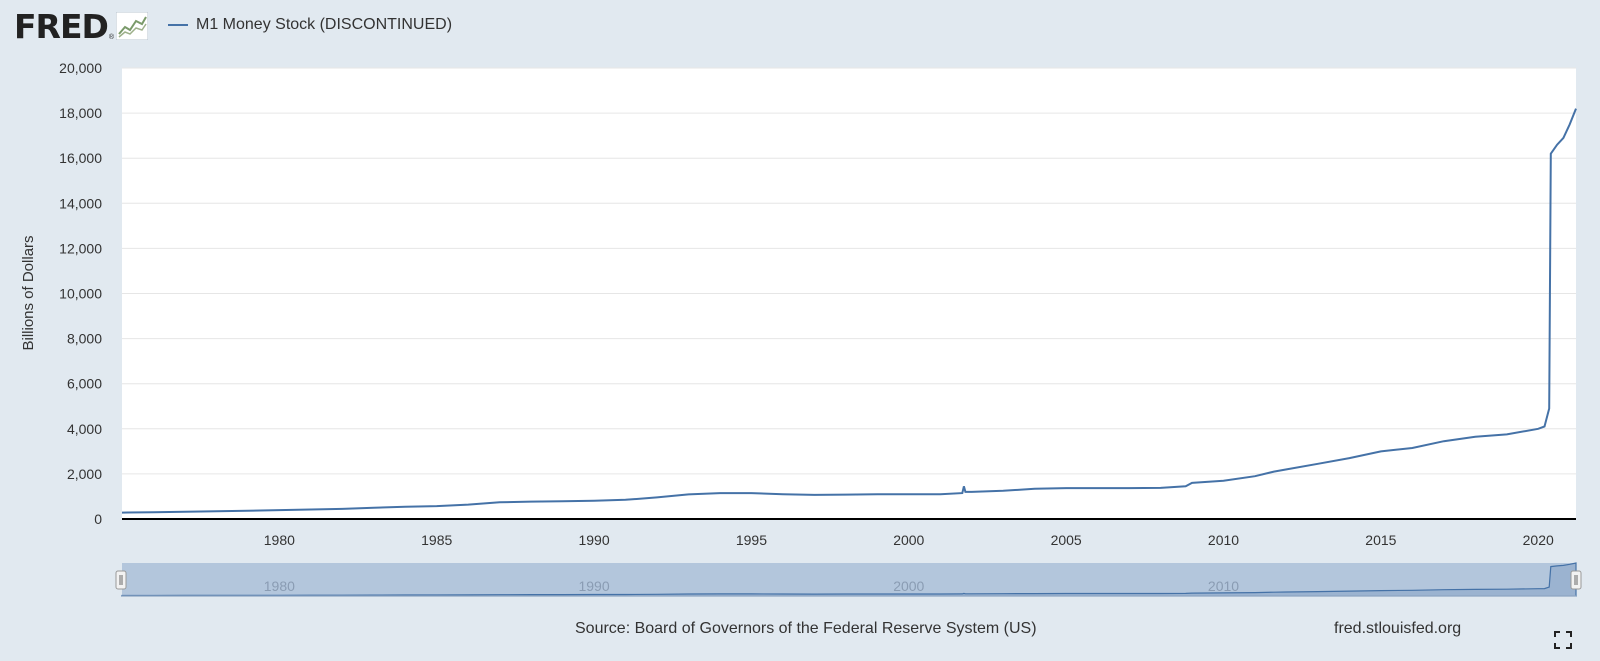  I want to click on site-link: fred.stlouisfed.org, so click(1398, 628).